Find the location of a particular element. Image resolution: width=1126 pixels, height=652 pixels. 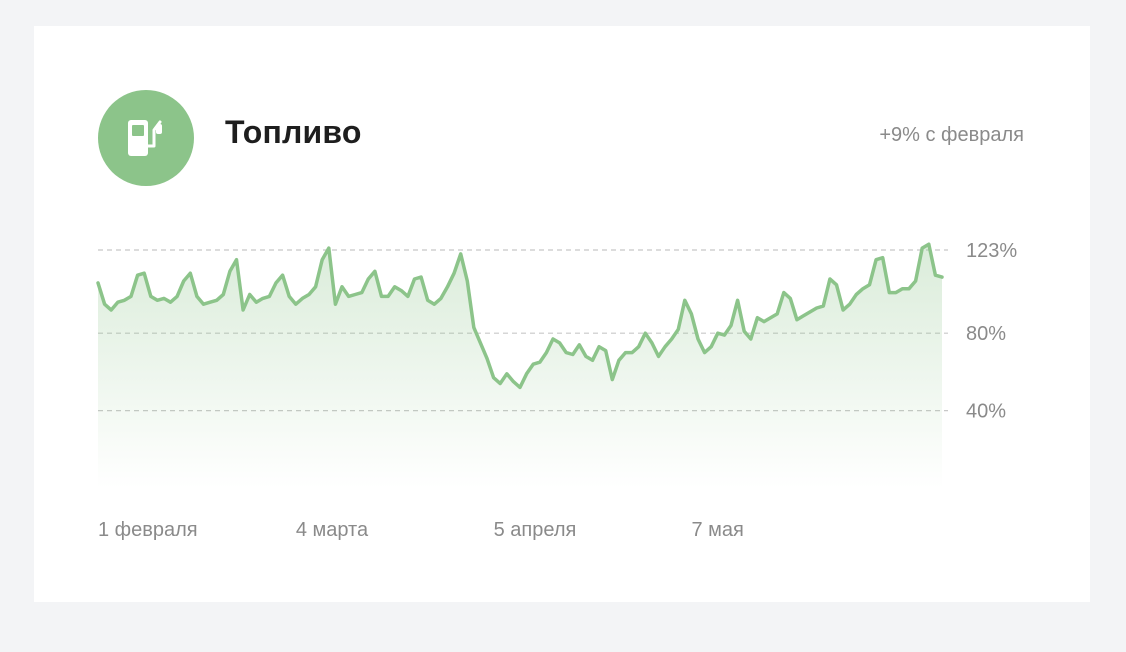

y-tick-label: 40% is located at coordinates (986, 412).